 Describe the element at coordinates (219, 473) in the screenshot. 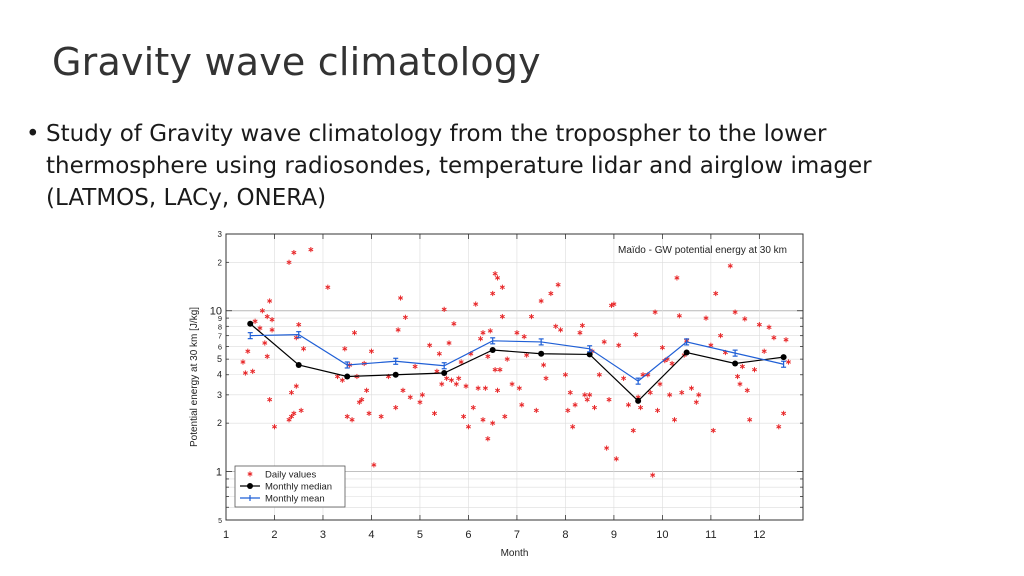

I see `y-tick-label: 1` at that location.